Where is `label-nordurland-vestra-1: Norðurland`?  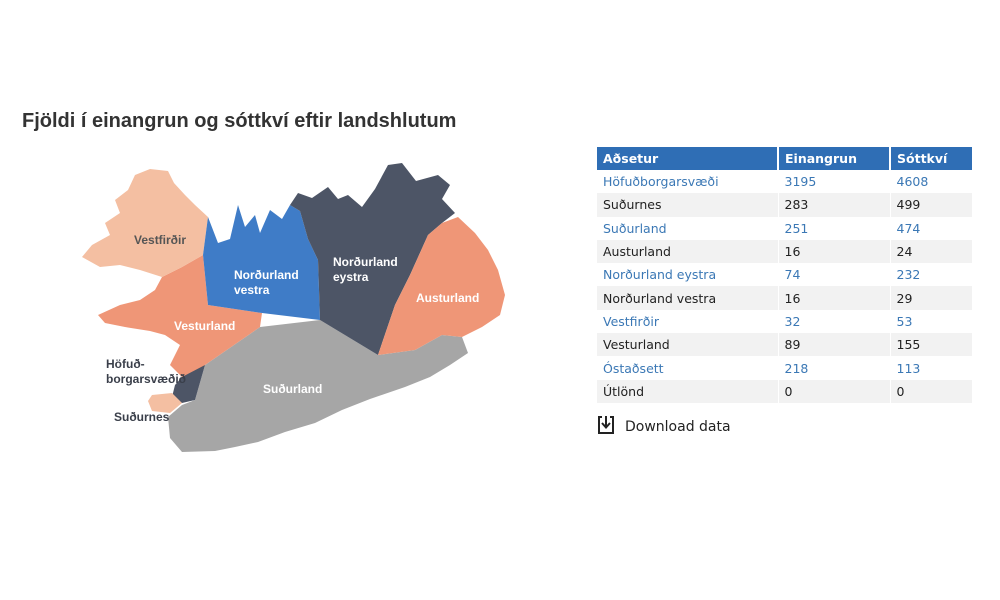 label-nordurland-vestra-1: Norðurland is located at coordinates (266, 275).